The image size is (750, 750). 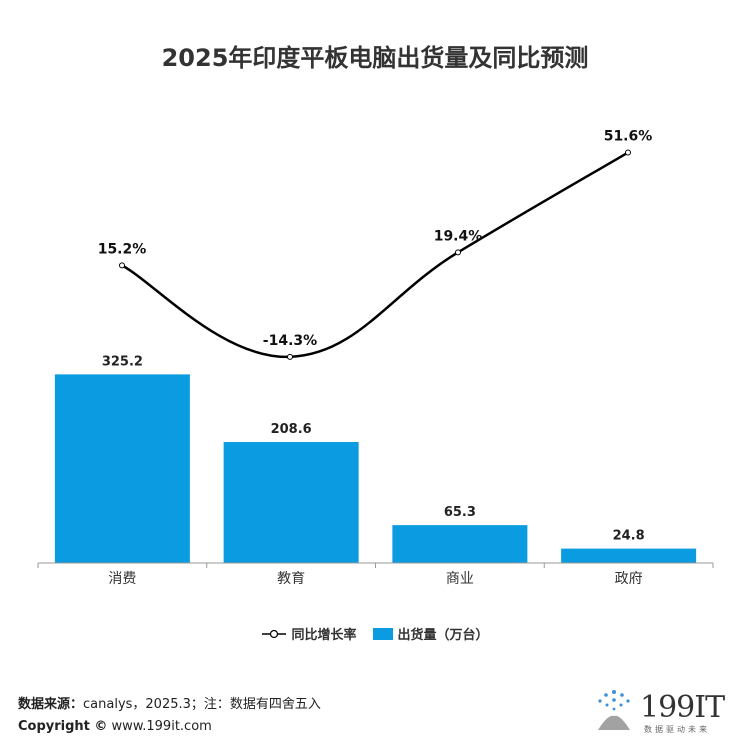 What do you see at coordinates (443, 635) in the screenshot?
I see `legend-label-shipments: 出货量（万台）` at bounding box center [443, 635].